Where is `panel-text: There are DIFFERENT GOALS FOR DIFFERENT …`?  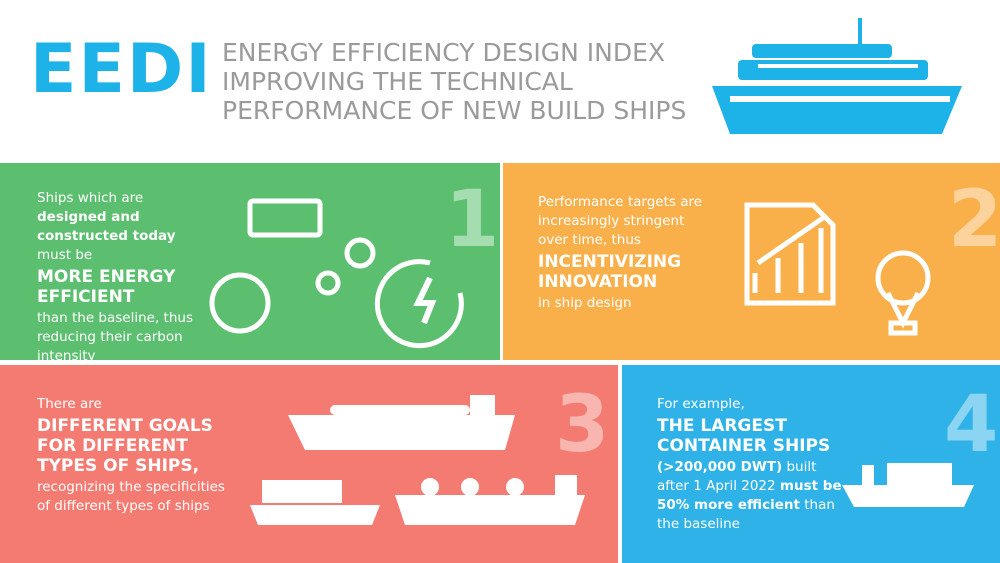
panel-text: There are DIFFERENT GOALS FOR DIFFERENT … is located at coordinates (137, 455).